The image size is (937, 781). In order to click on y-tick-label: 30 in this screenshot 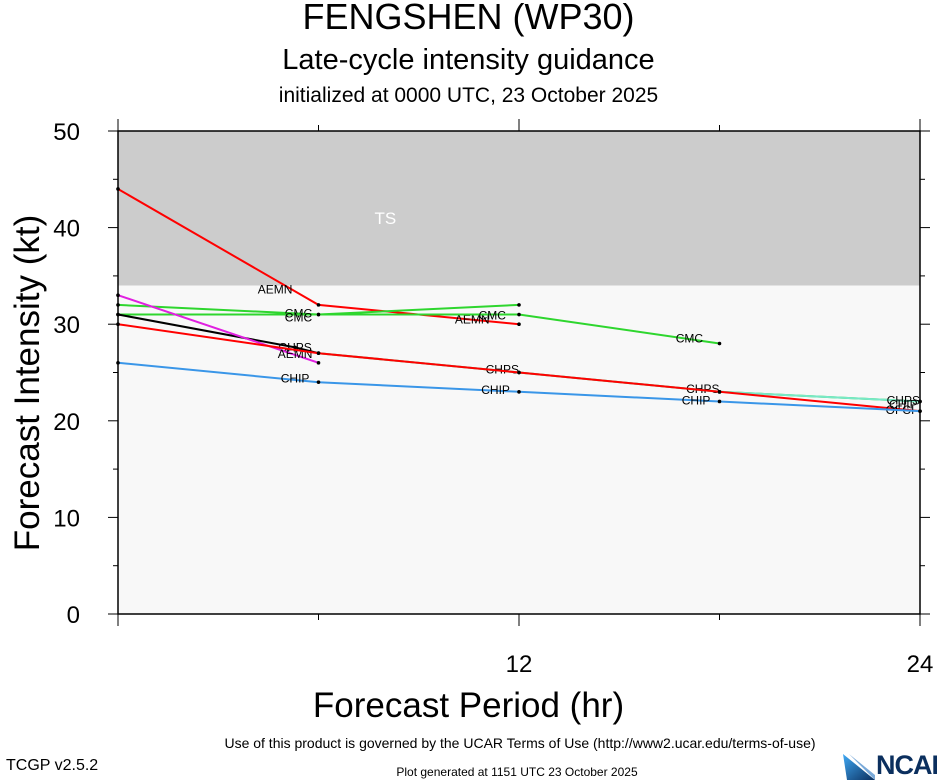, I will do `click(66, 325)`.